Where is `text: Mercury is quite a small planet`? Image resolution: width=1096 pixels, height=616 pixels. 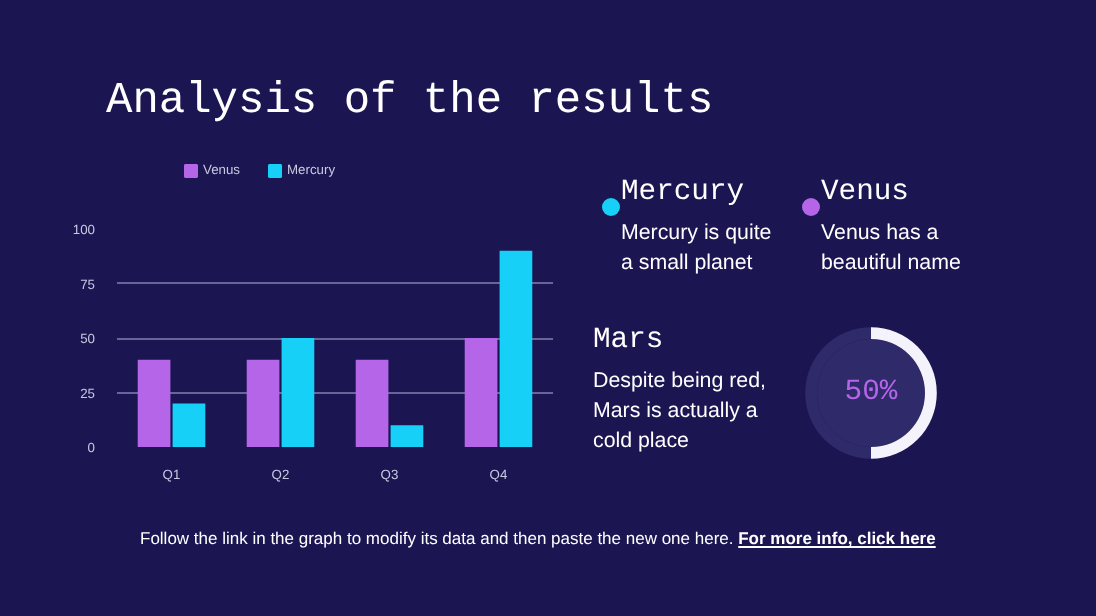
text: Mercury is quite a small planet is located at coordinates (696, 248).